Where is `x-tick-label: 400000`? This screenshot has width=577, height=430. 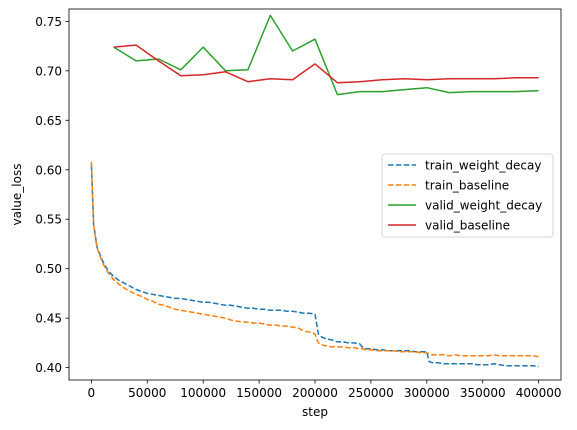 x-tick-label: 400000 is located at coordinates (539, 393).